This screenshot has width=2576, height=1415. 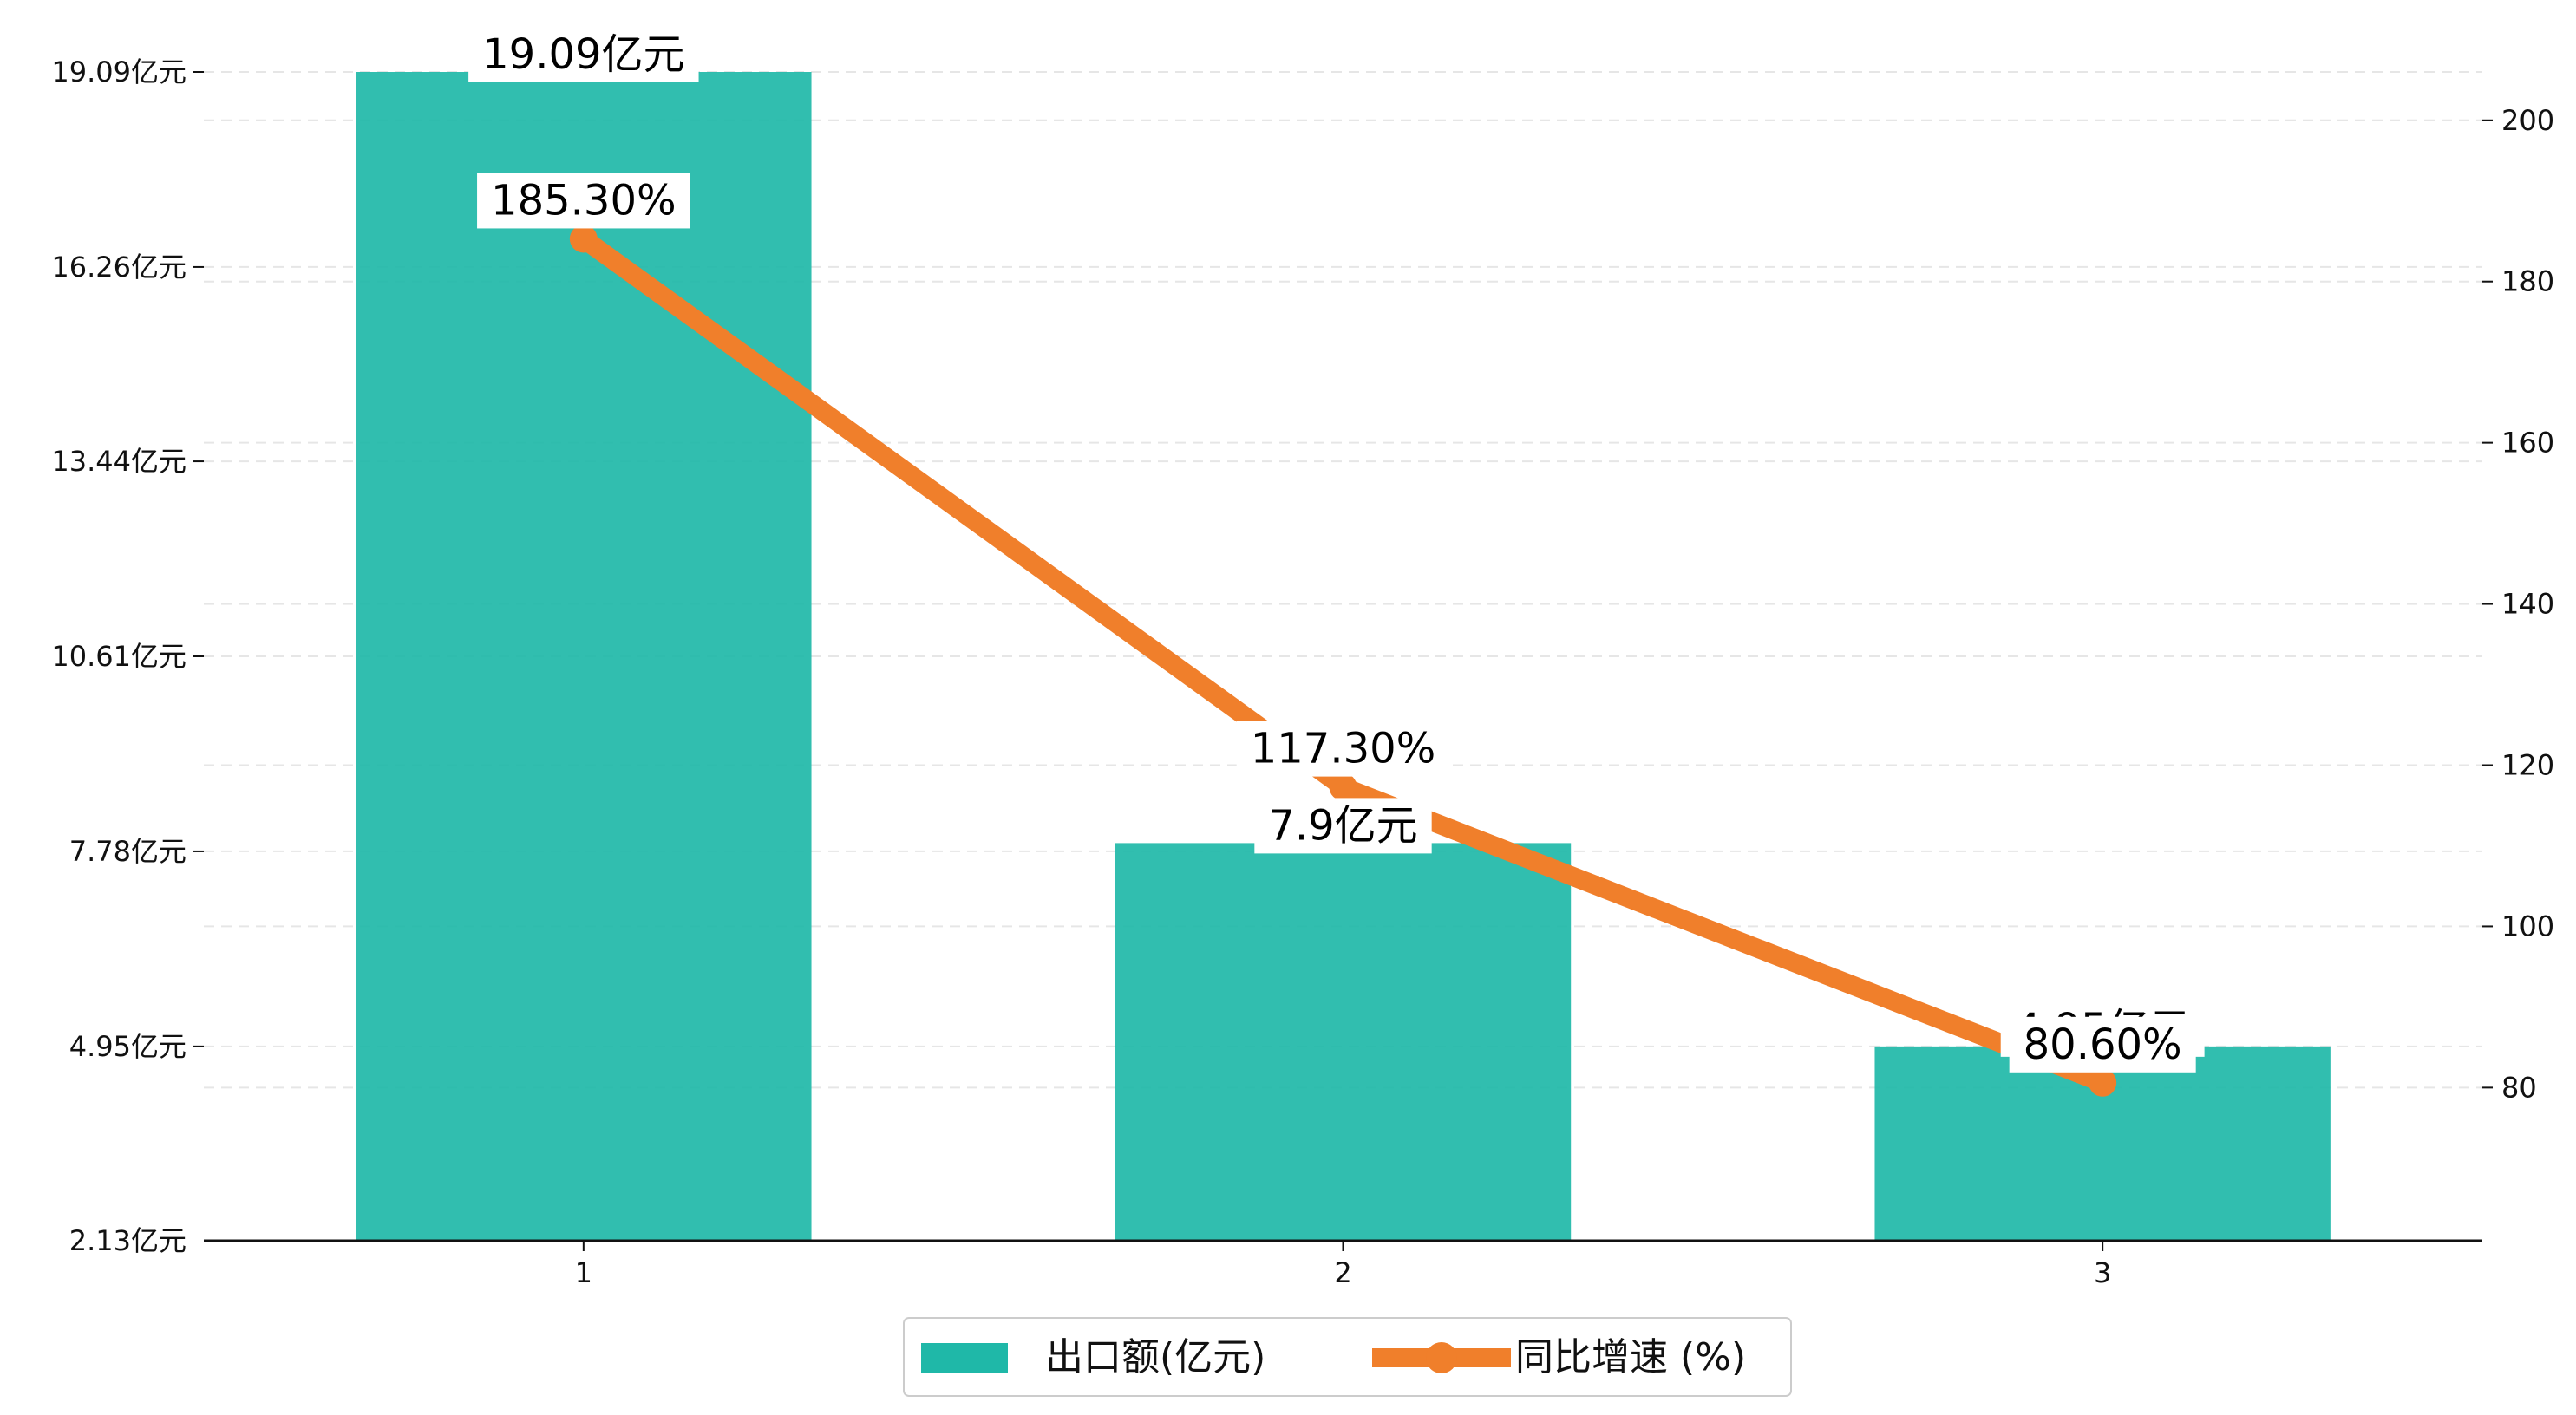 I want to click on line-label-3: 80.60%, so click(x=2103, y=1044).